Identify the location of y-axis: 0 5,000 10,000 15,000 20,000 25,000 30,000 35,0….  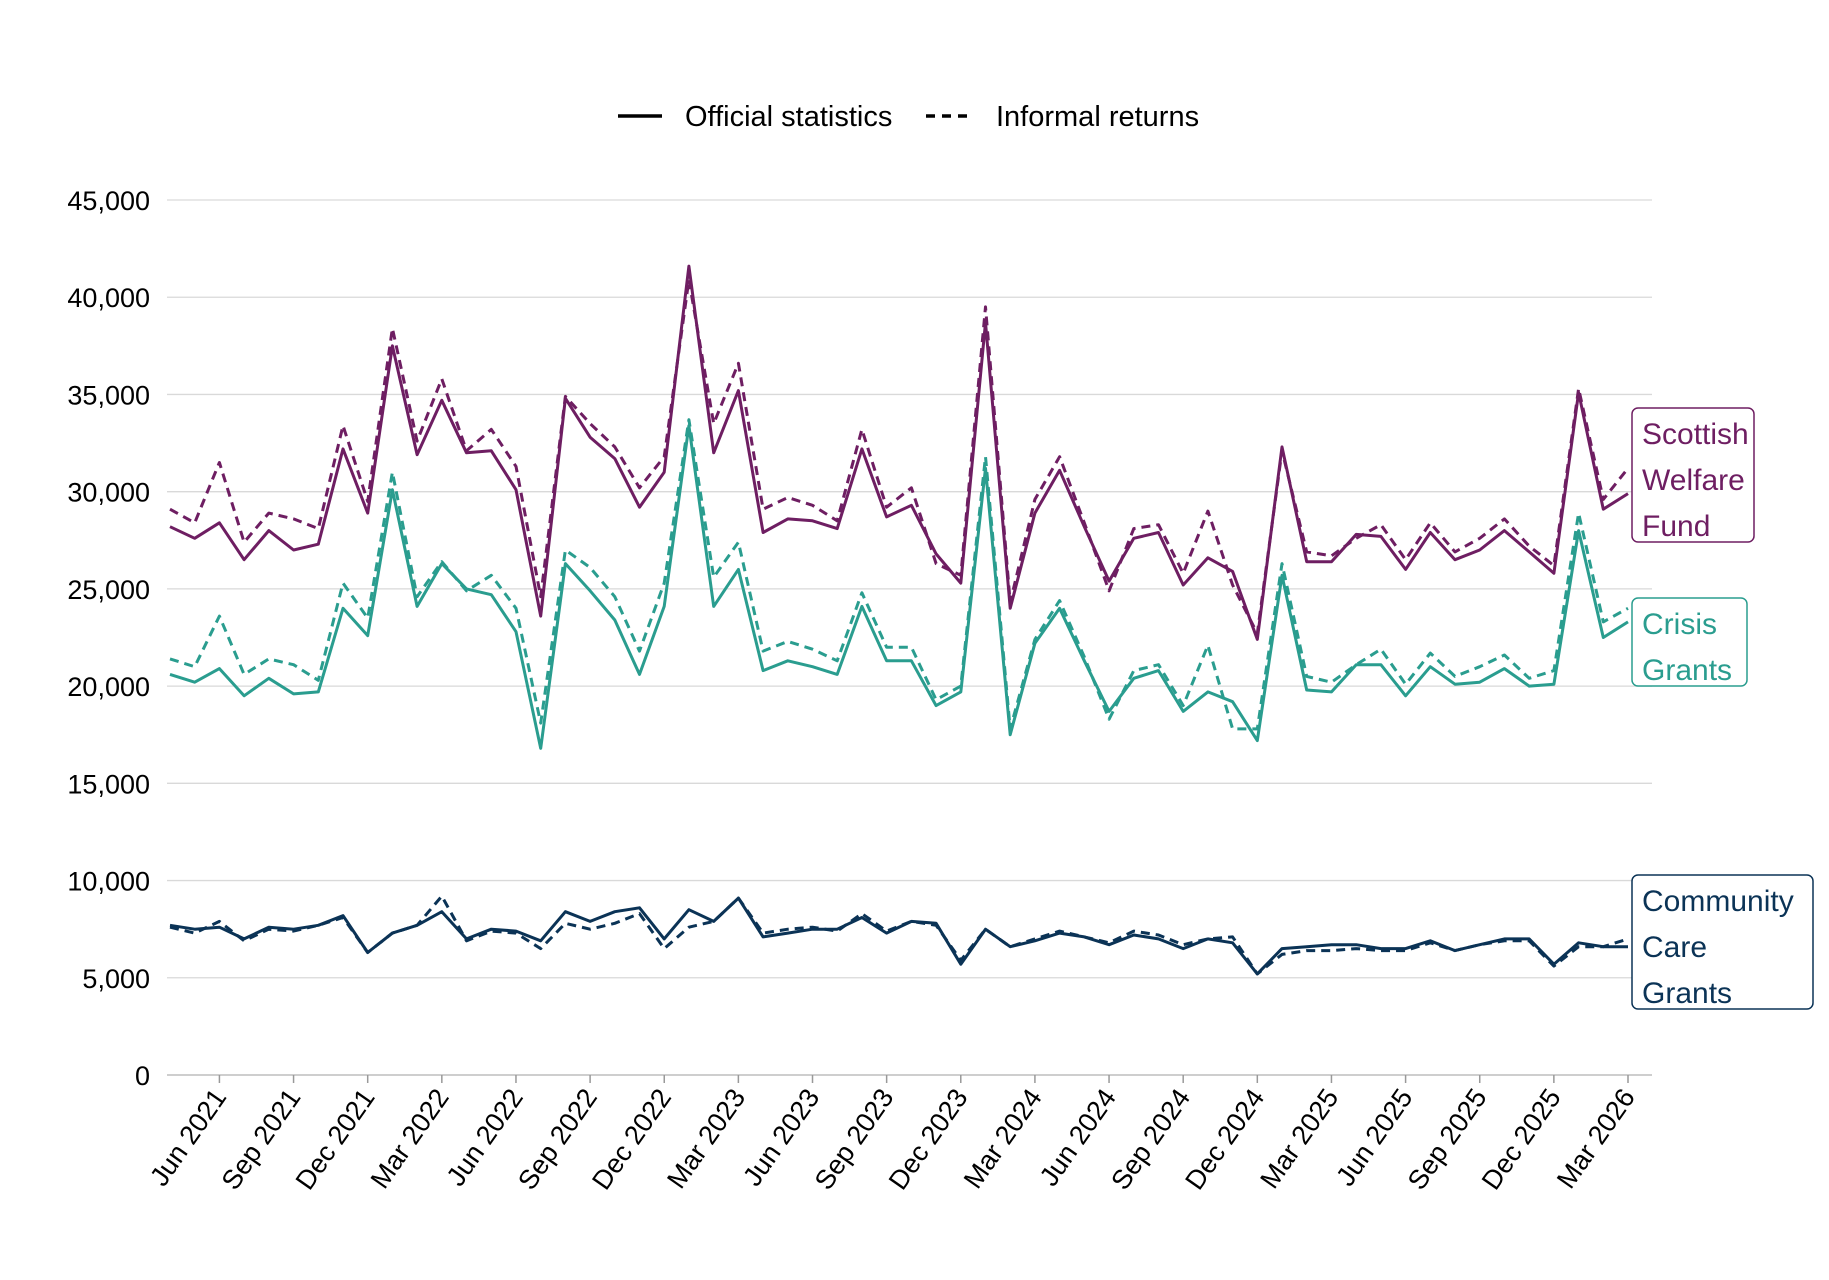
(108, 638).